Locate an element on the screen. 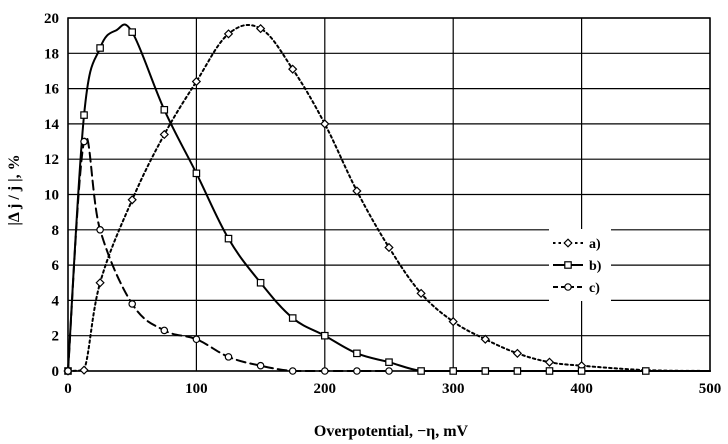  y-tick-label: 2 is located at coordinates (56, 337).